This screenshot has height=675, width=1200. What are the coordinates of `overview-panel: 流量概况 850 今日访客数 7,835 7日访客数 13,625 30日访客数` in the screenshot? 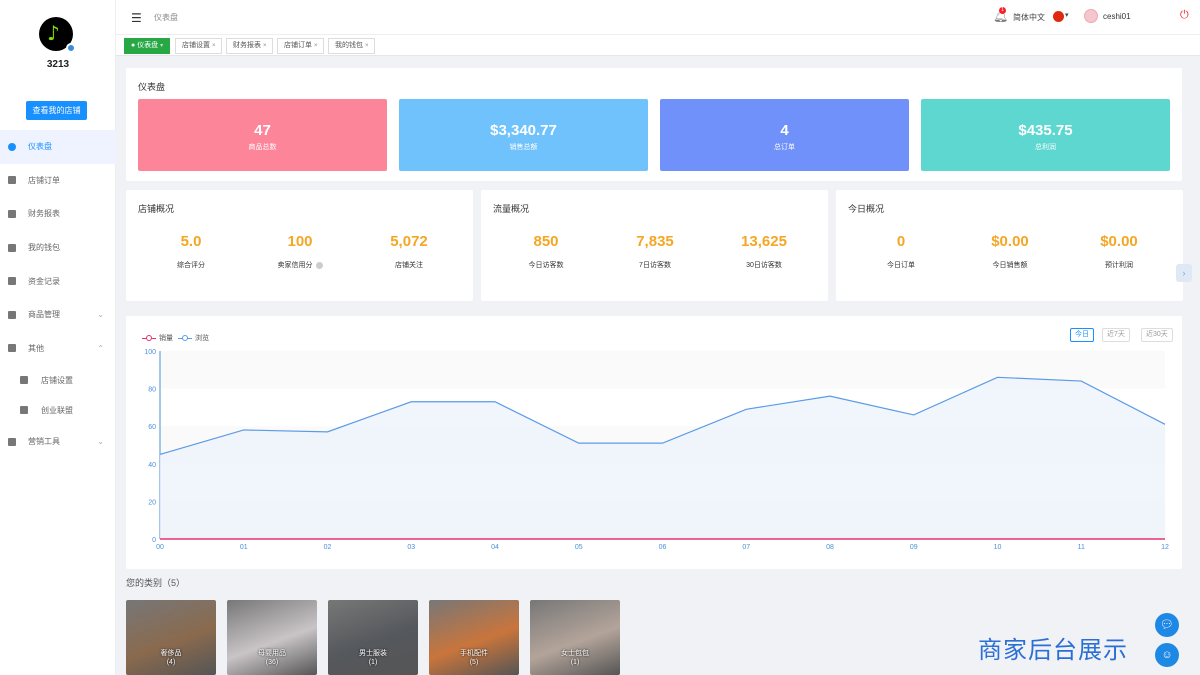 It's located at (654, 245).